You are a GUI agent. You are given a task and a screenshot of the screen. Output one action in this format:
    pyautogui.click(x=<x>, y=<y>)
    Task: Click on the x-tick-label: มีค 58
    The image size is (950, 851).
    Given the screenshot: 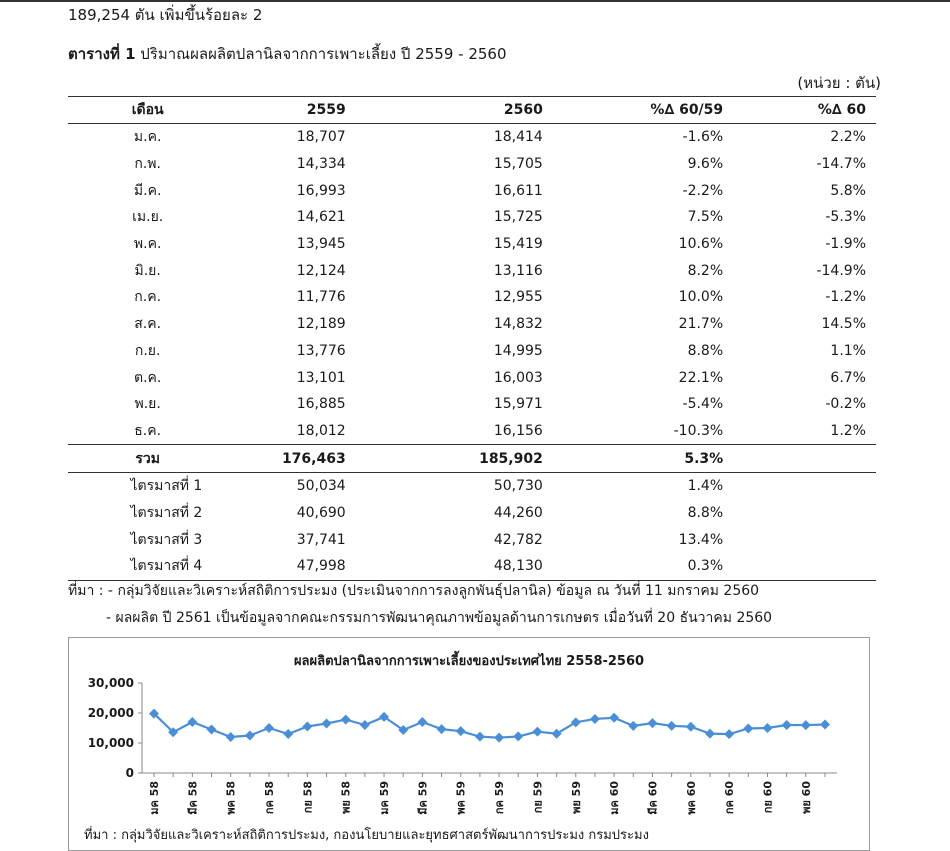 What is the action you would take?
    pyautogui.click(x=192, y=798)
    